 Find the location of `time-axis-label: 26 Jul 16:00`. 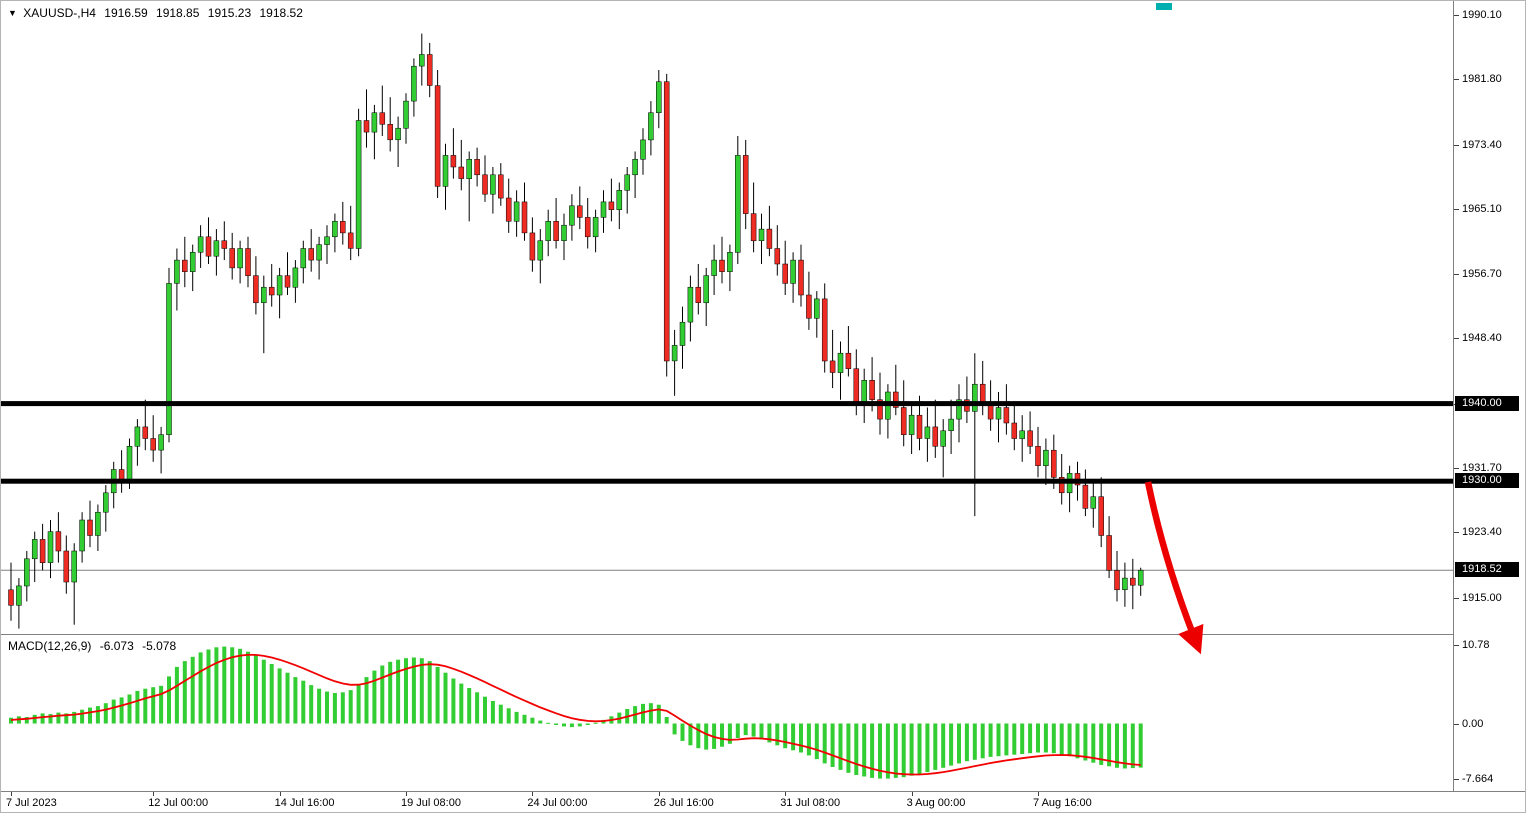

time-axis-label: 26 Jul 16:00 is located at coordinates (683, 803).